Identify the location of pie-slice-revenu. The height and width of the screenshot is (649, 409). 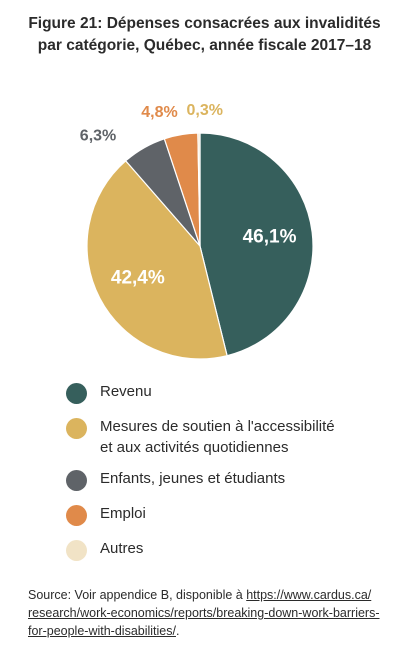
(256, 244).